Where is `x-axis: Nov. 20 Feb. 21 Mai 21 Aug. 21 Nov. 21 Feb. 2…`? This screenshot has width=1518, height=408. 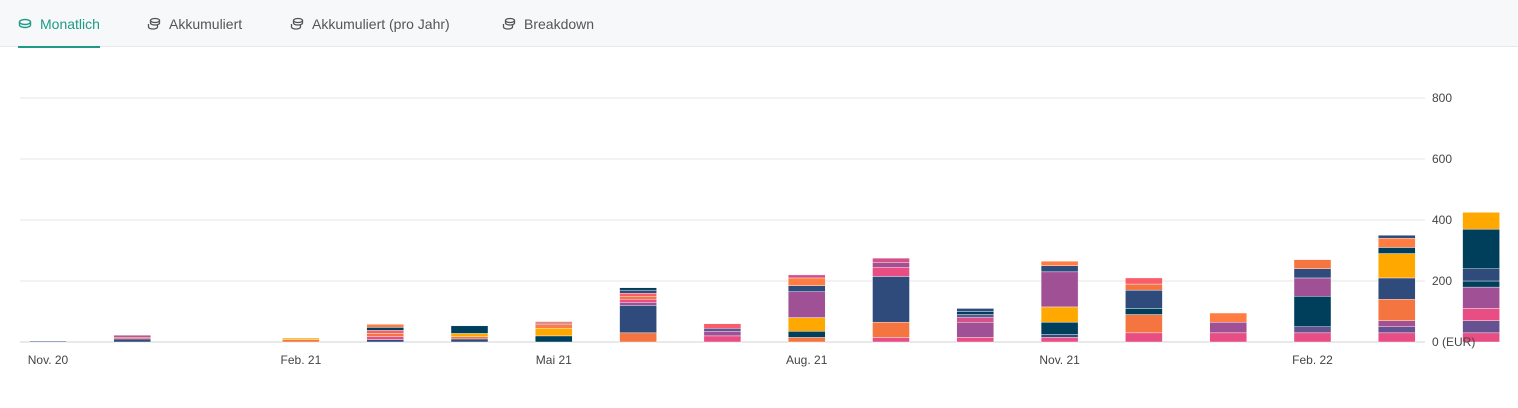
x-axis: Nov. 20 Feb. 21 Mai 21 Aug. 21 Nov. 21 Feb. 2… is located at coordinates (680, 360).